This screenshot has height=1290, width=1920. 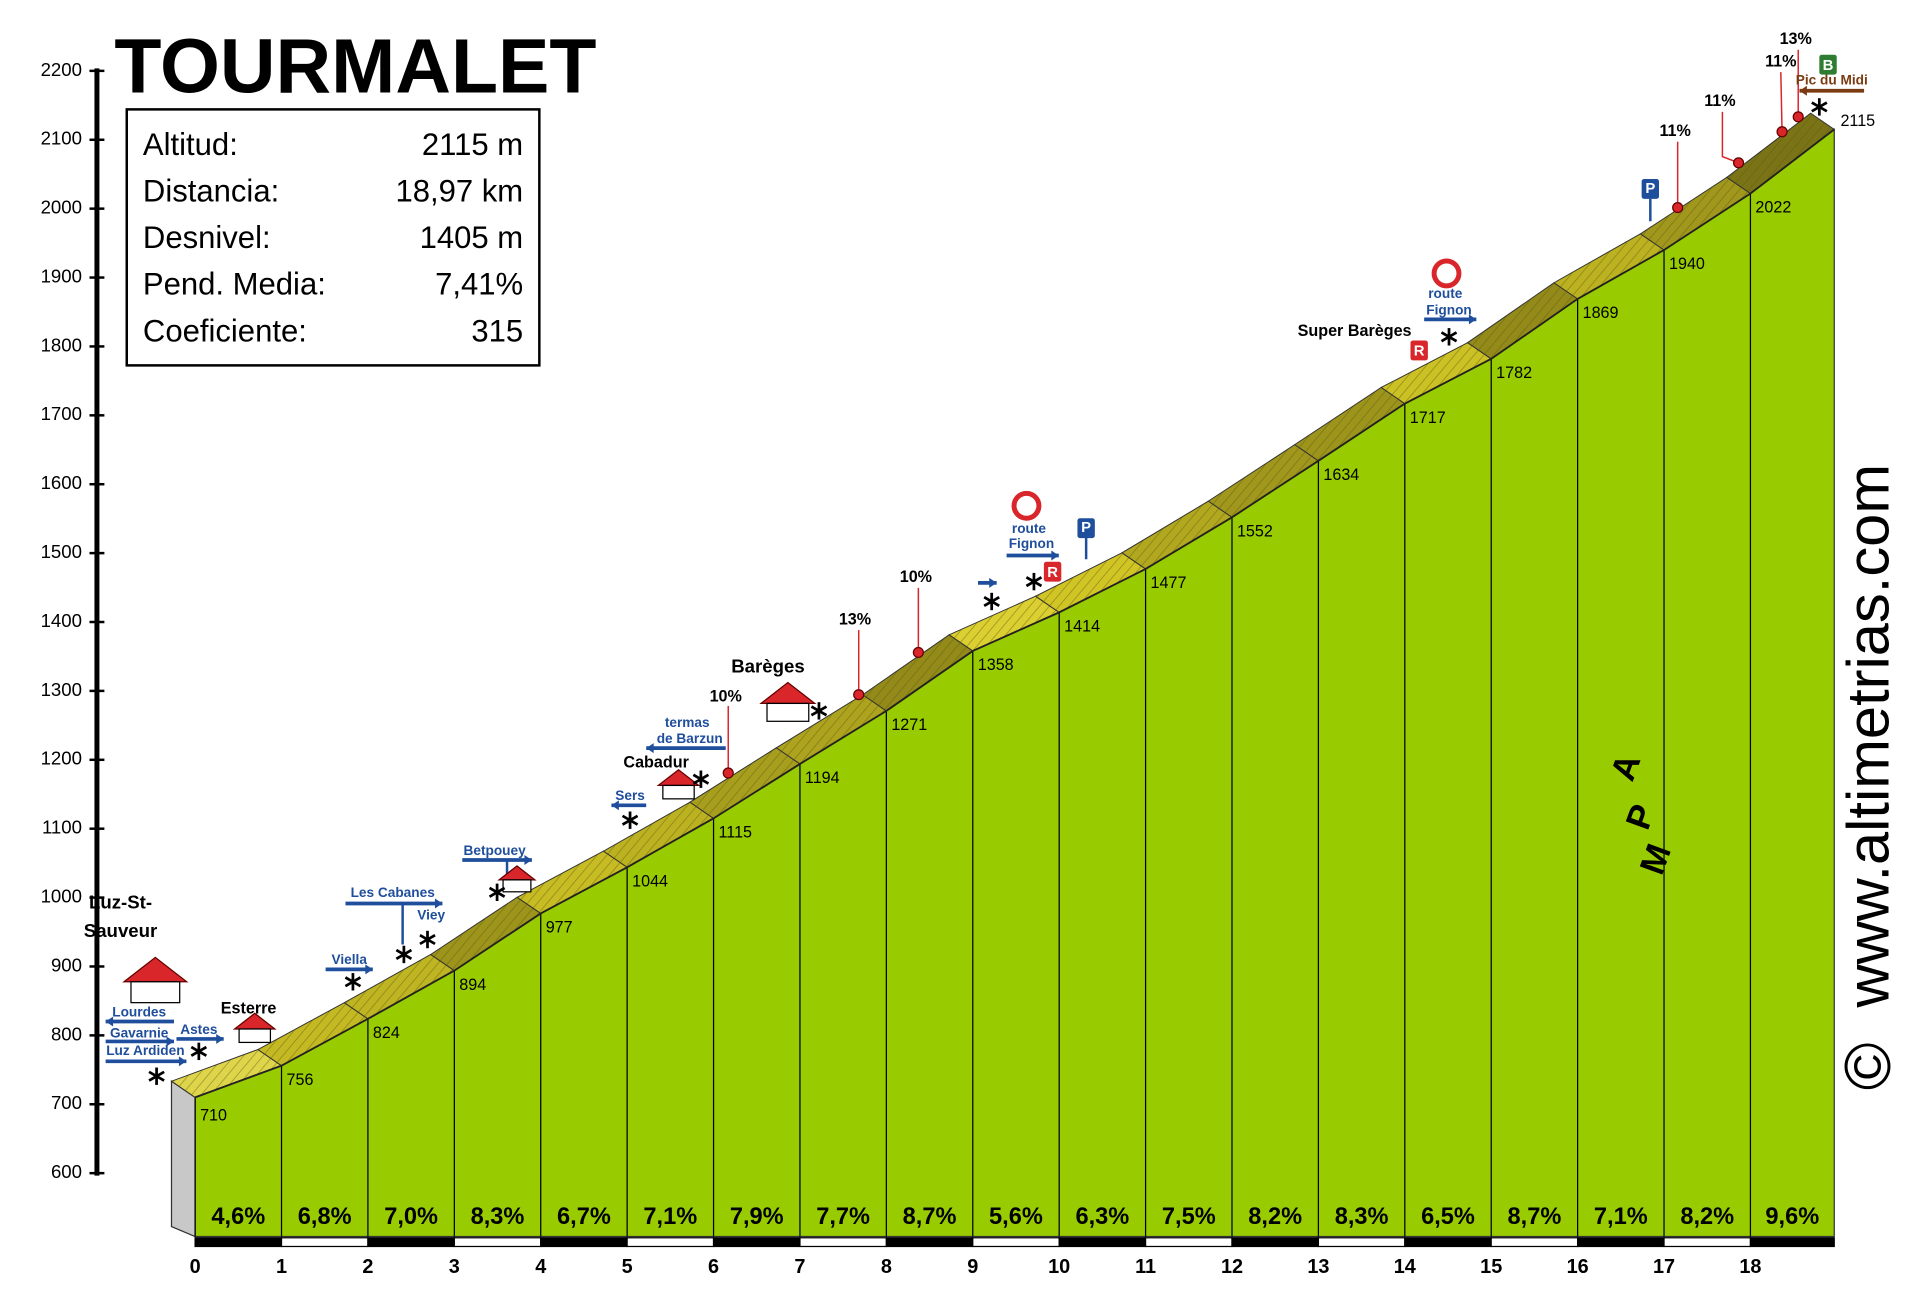 What do you see at coordinates (386, 1033) in the screenshot?
I see `elevation-label: 824` at bounding box center [386, 1033].